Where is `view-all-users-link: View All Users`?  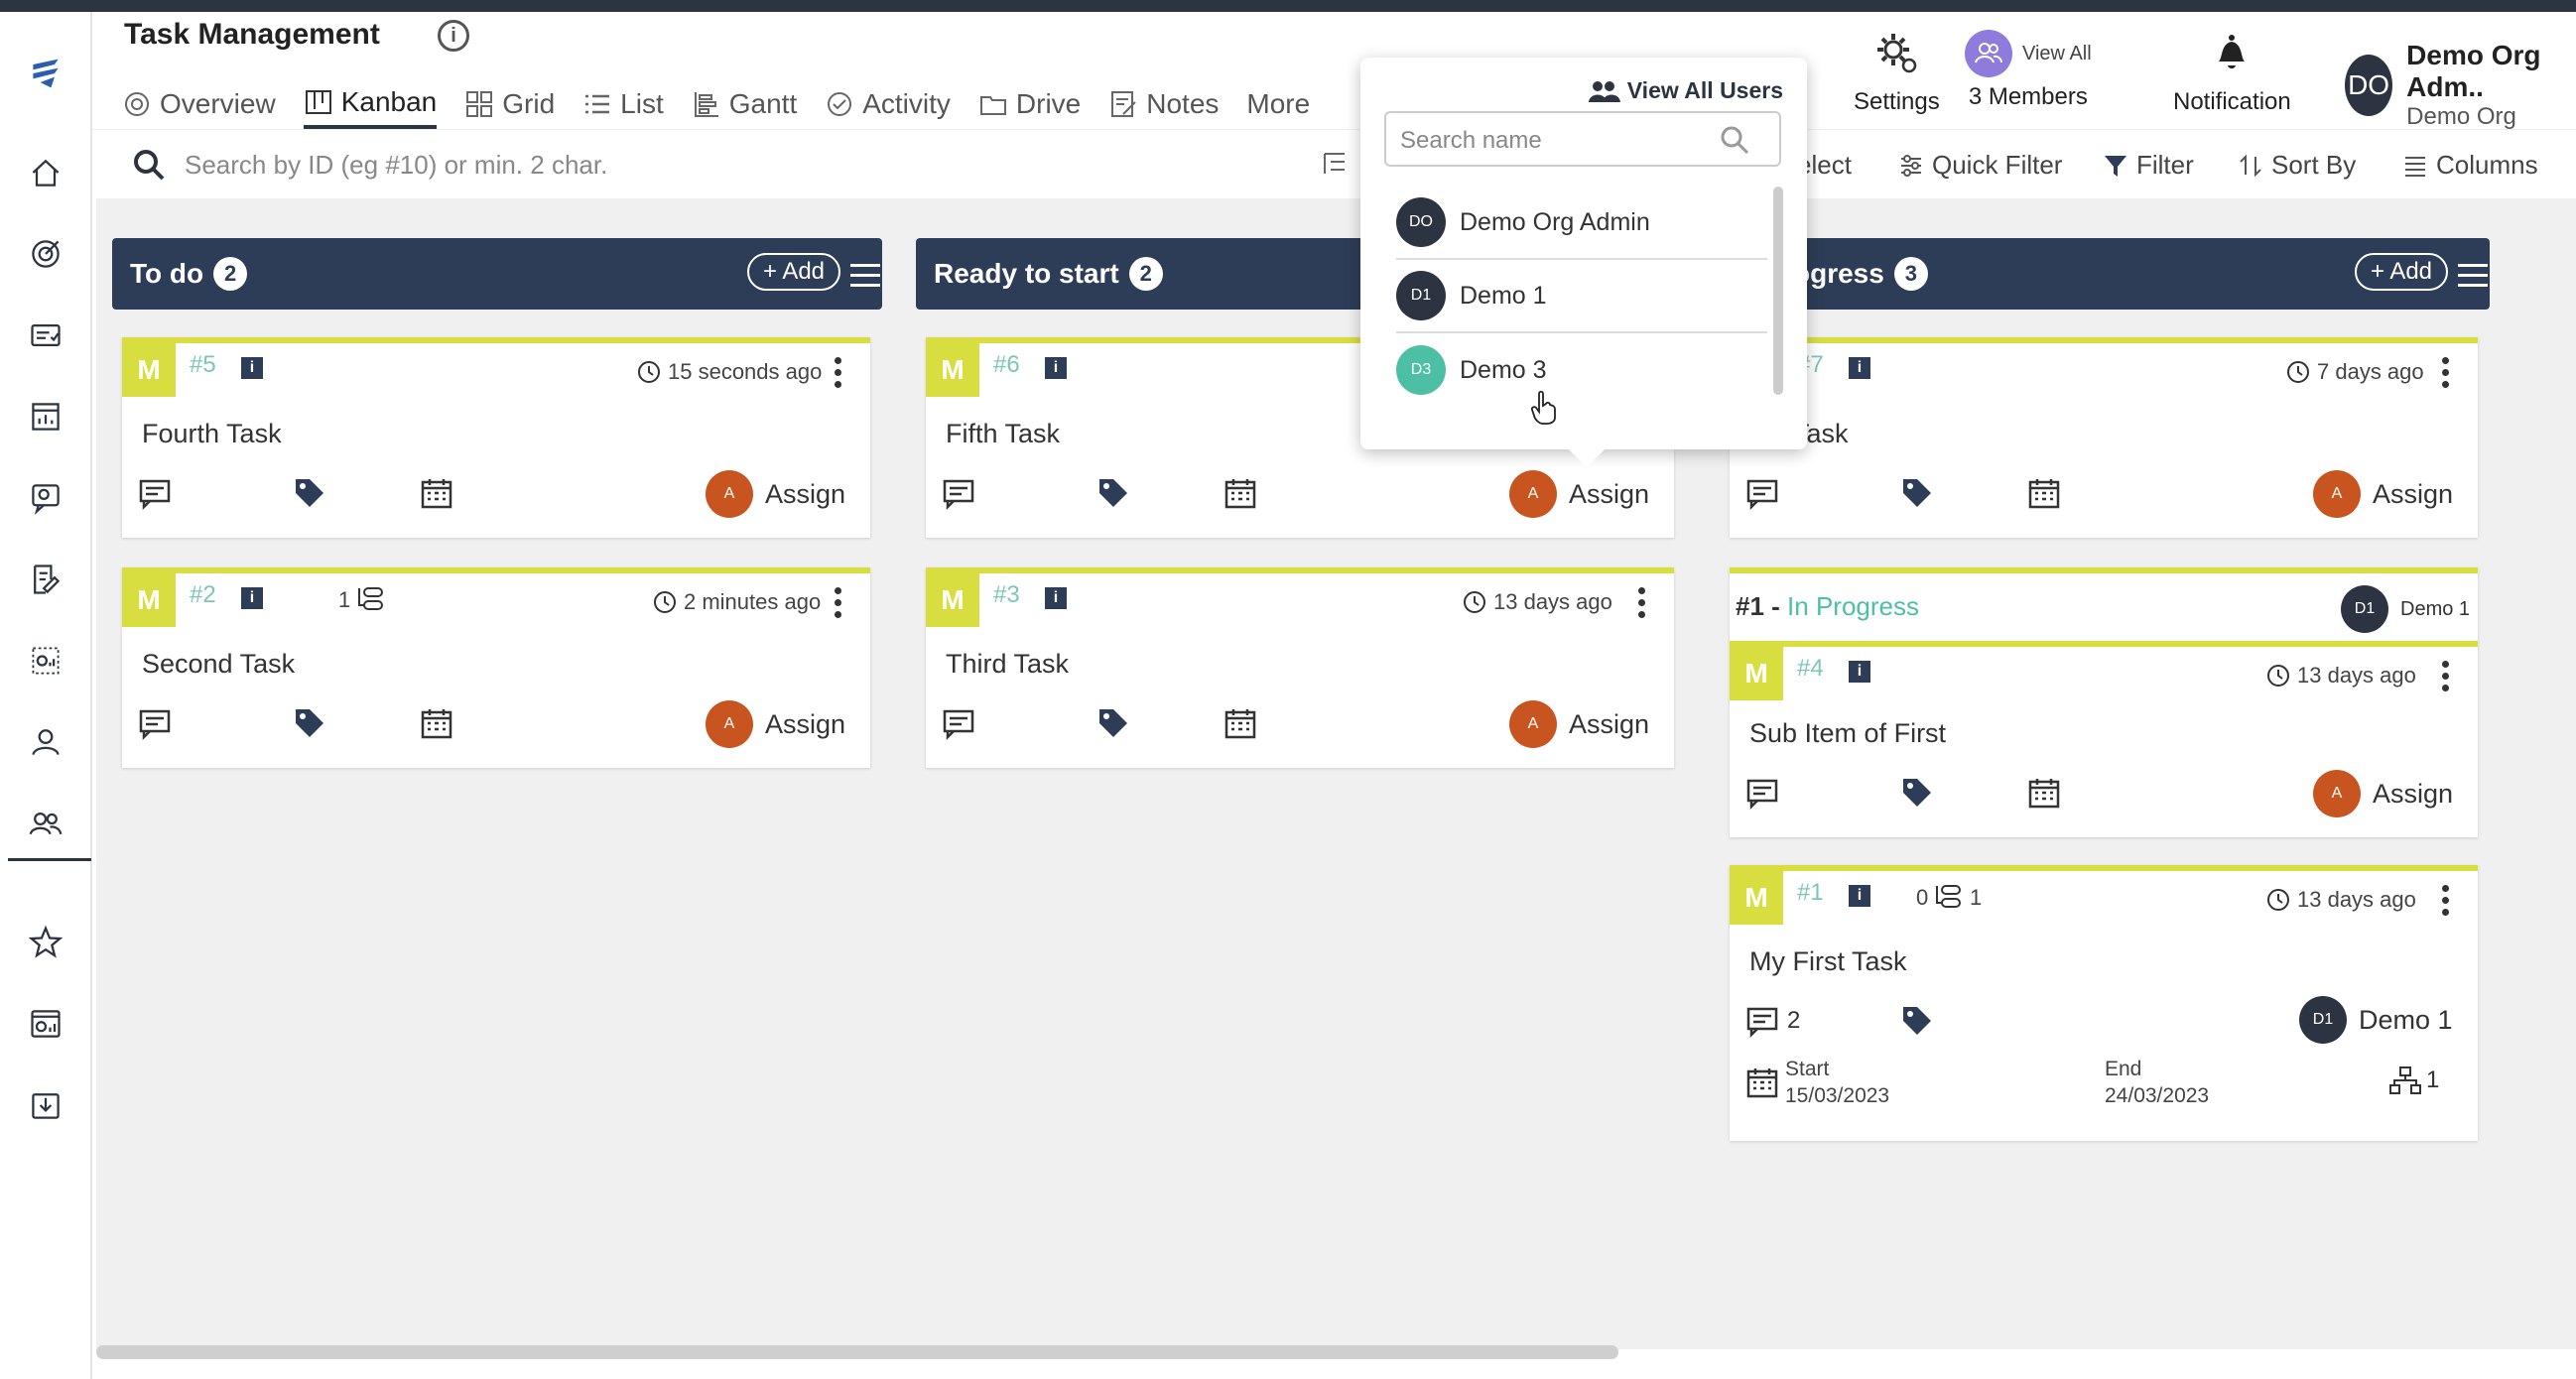 view-all-users-link: View All Users is located at coordinates (1686, 90).